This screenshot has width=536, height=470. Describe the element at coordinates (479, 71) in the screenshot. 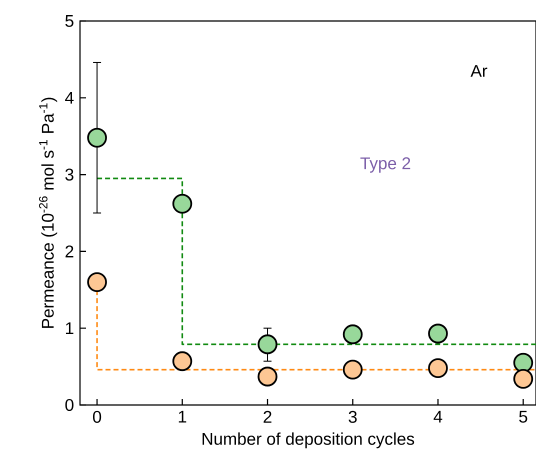

I see `annotation: Ar` at that location.